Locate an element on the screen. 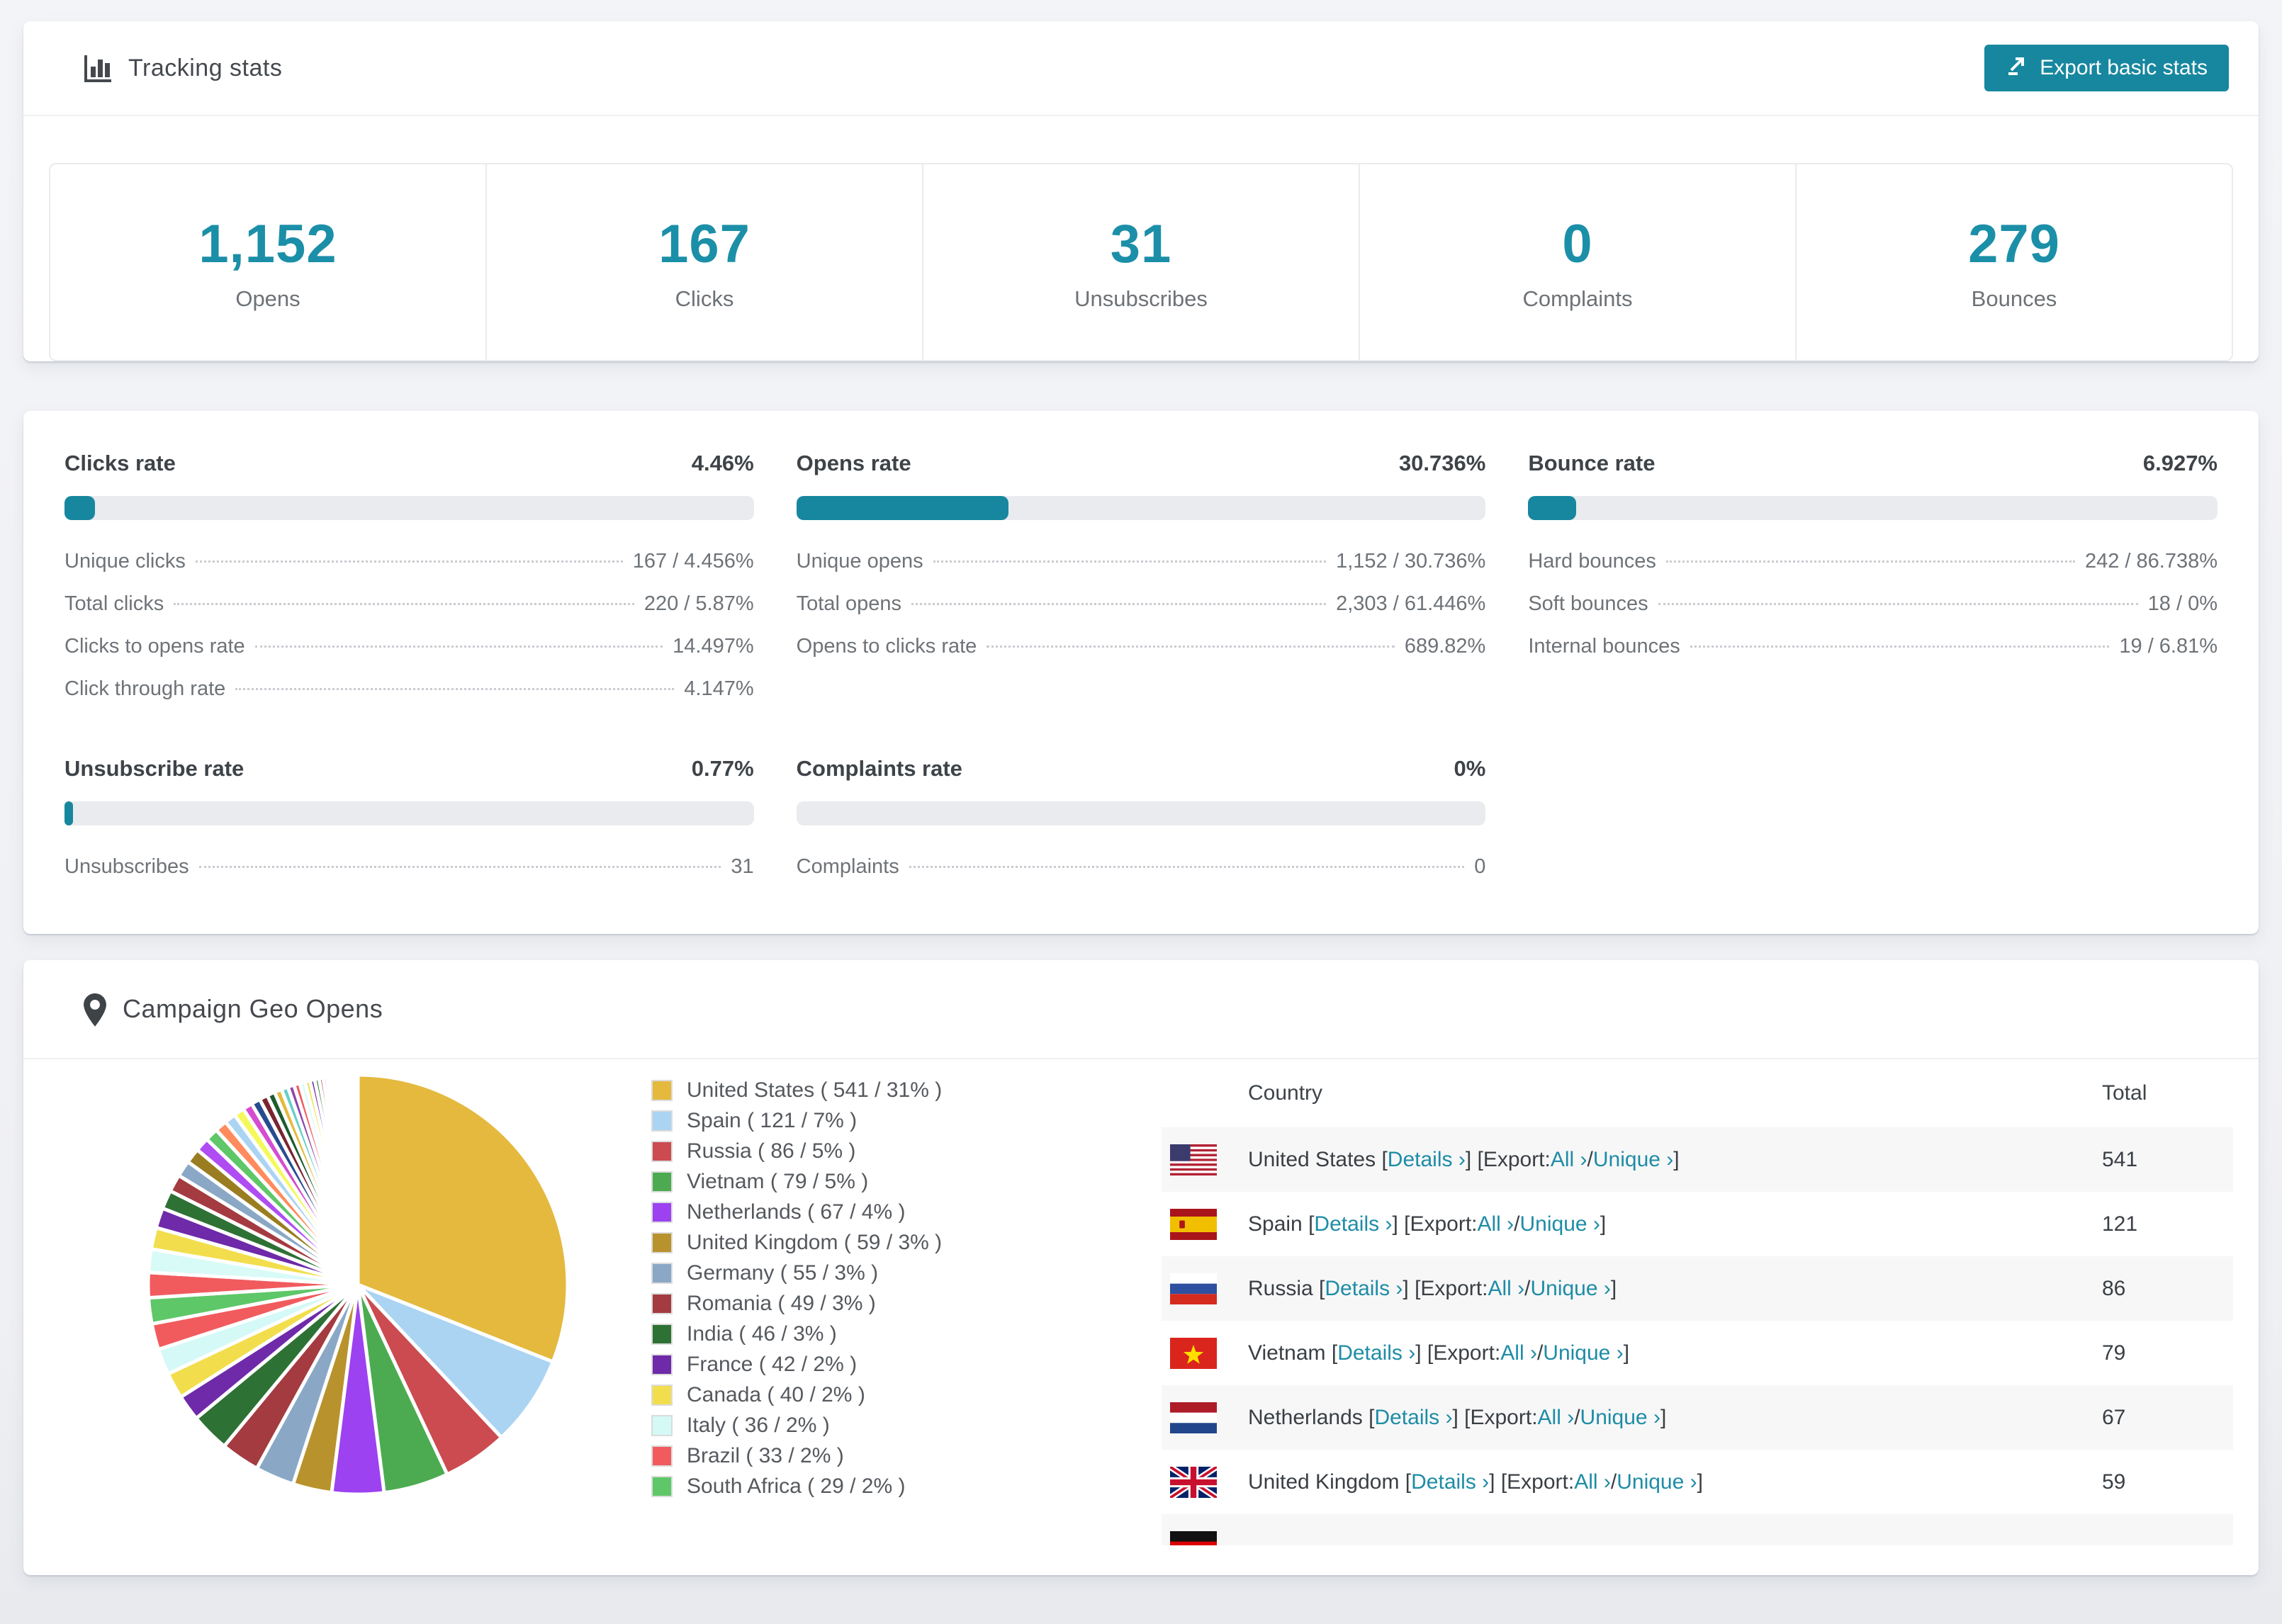 This screenshot has width=2282, height=1624. rate-value: 0% is located at coordinates (1470, 768).